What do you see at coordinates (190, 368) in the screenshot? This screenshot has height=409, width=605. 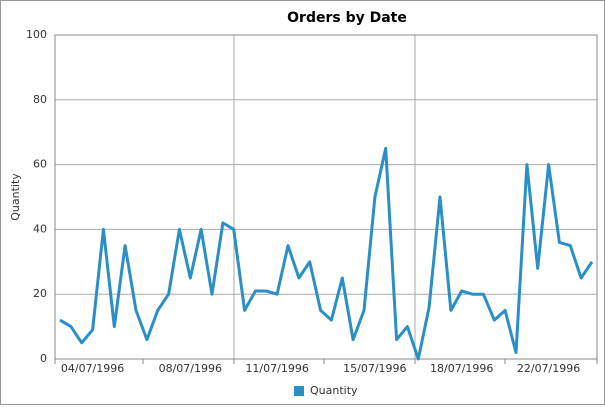 I see `x-tick-label: 08/07/1996` at bounding box center [190, 368].